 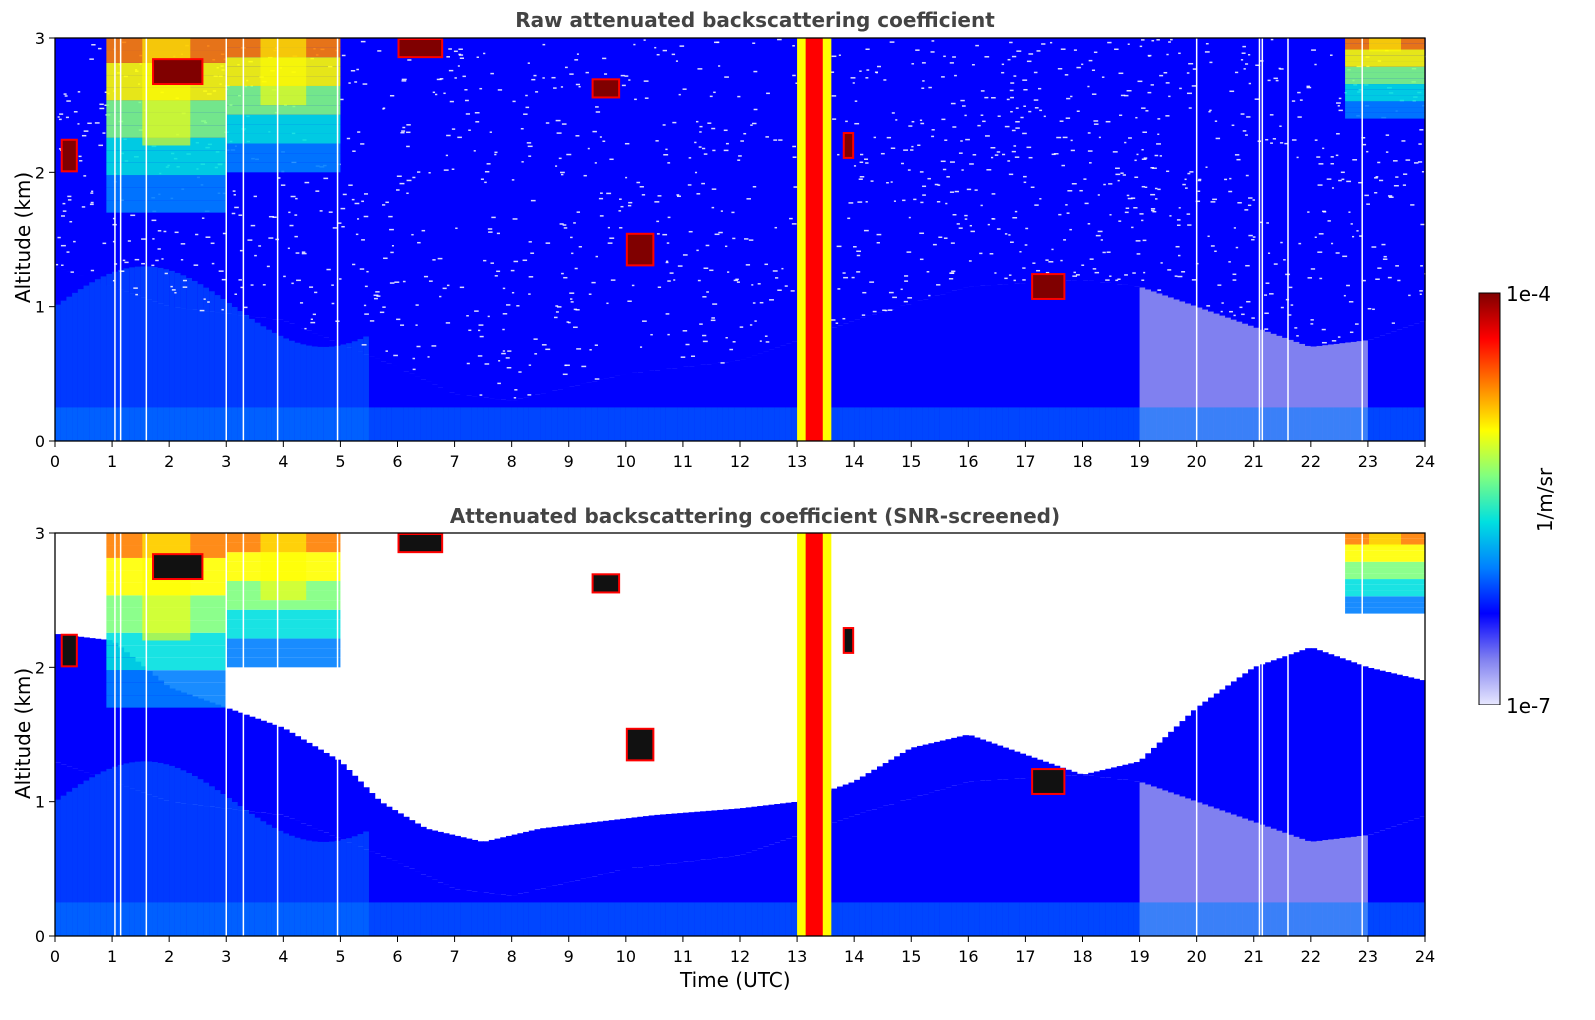 What do you see at coordinates (226, 461) in the screenshot?
I see `top-x-tick-label: 3` at bounding box center [226, 461].